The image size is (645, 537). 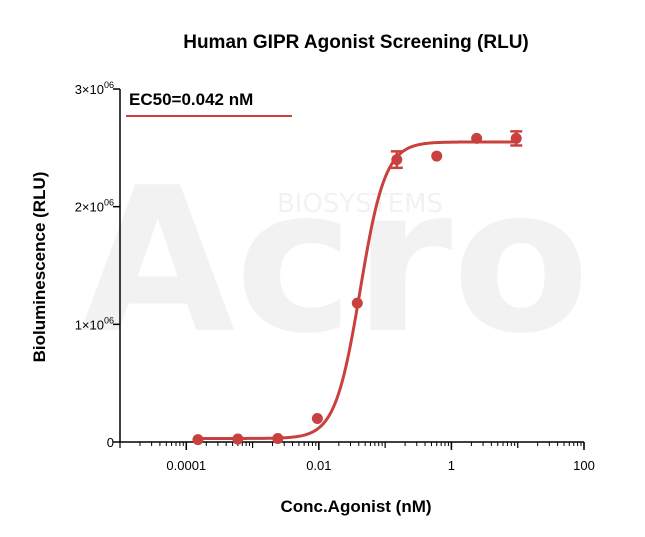 I want to click on watermark-sub: BIOSYSTEMS, so click(x=360, y=204).